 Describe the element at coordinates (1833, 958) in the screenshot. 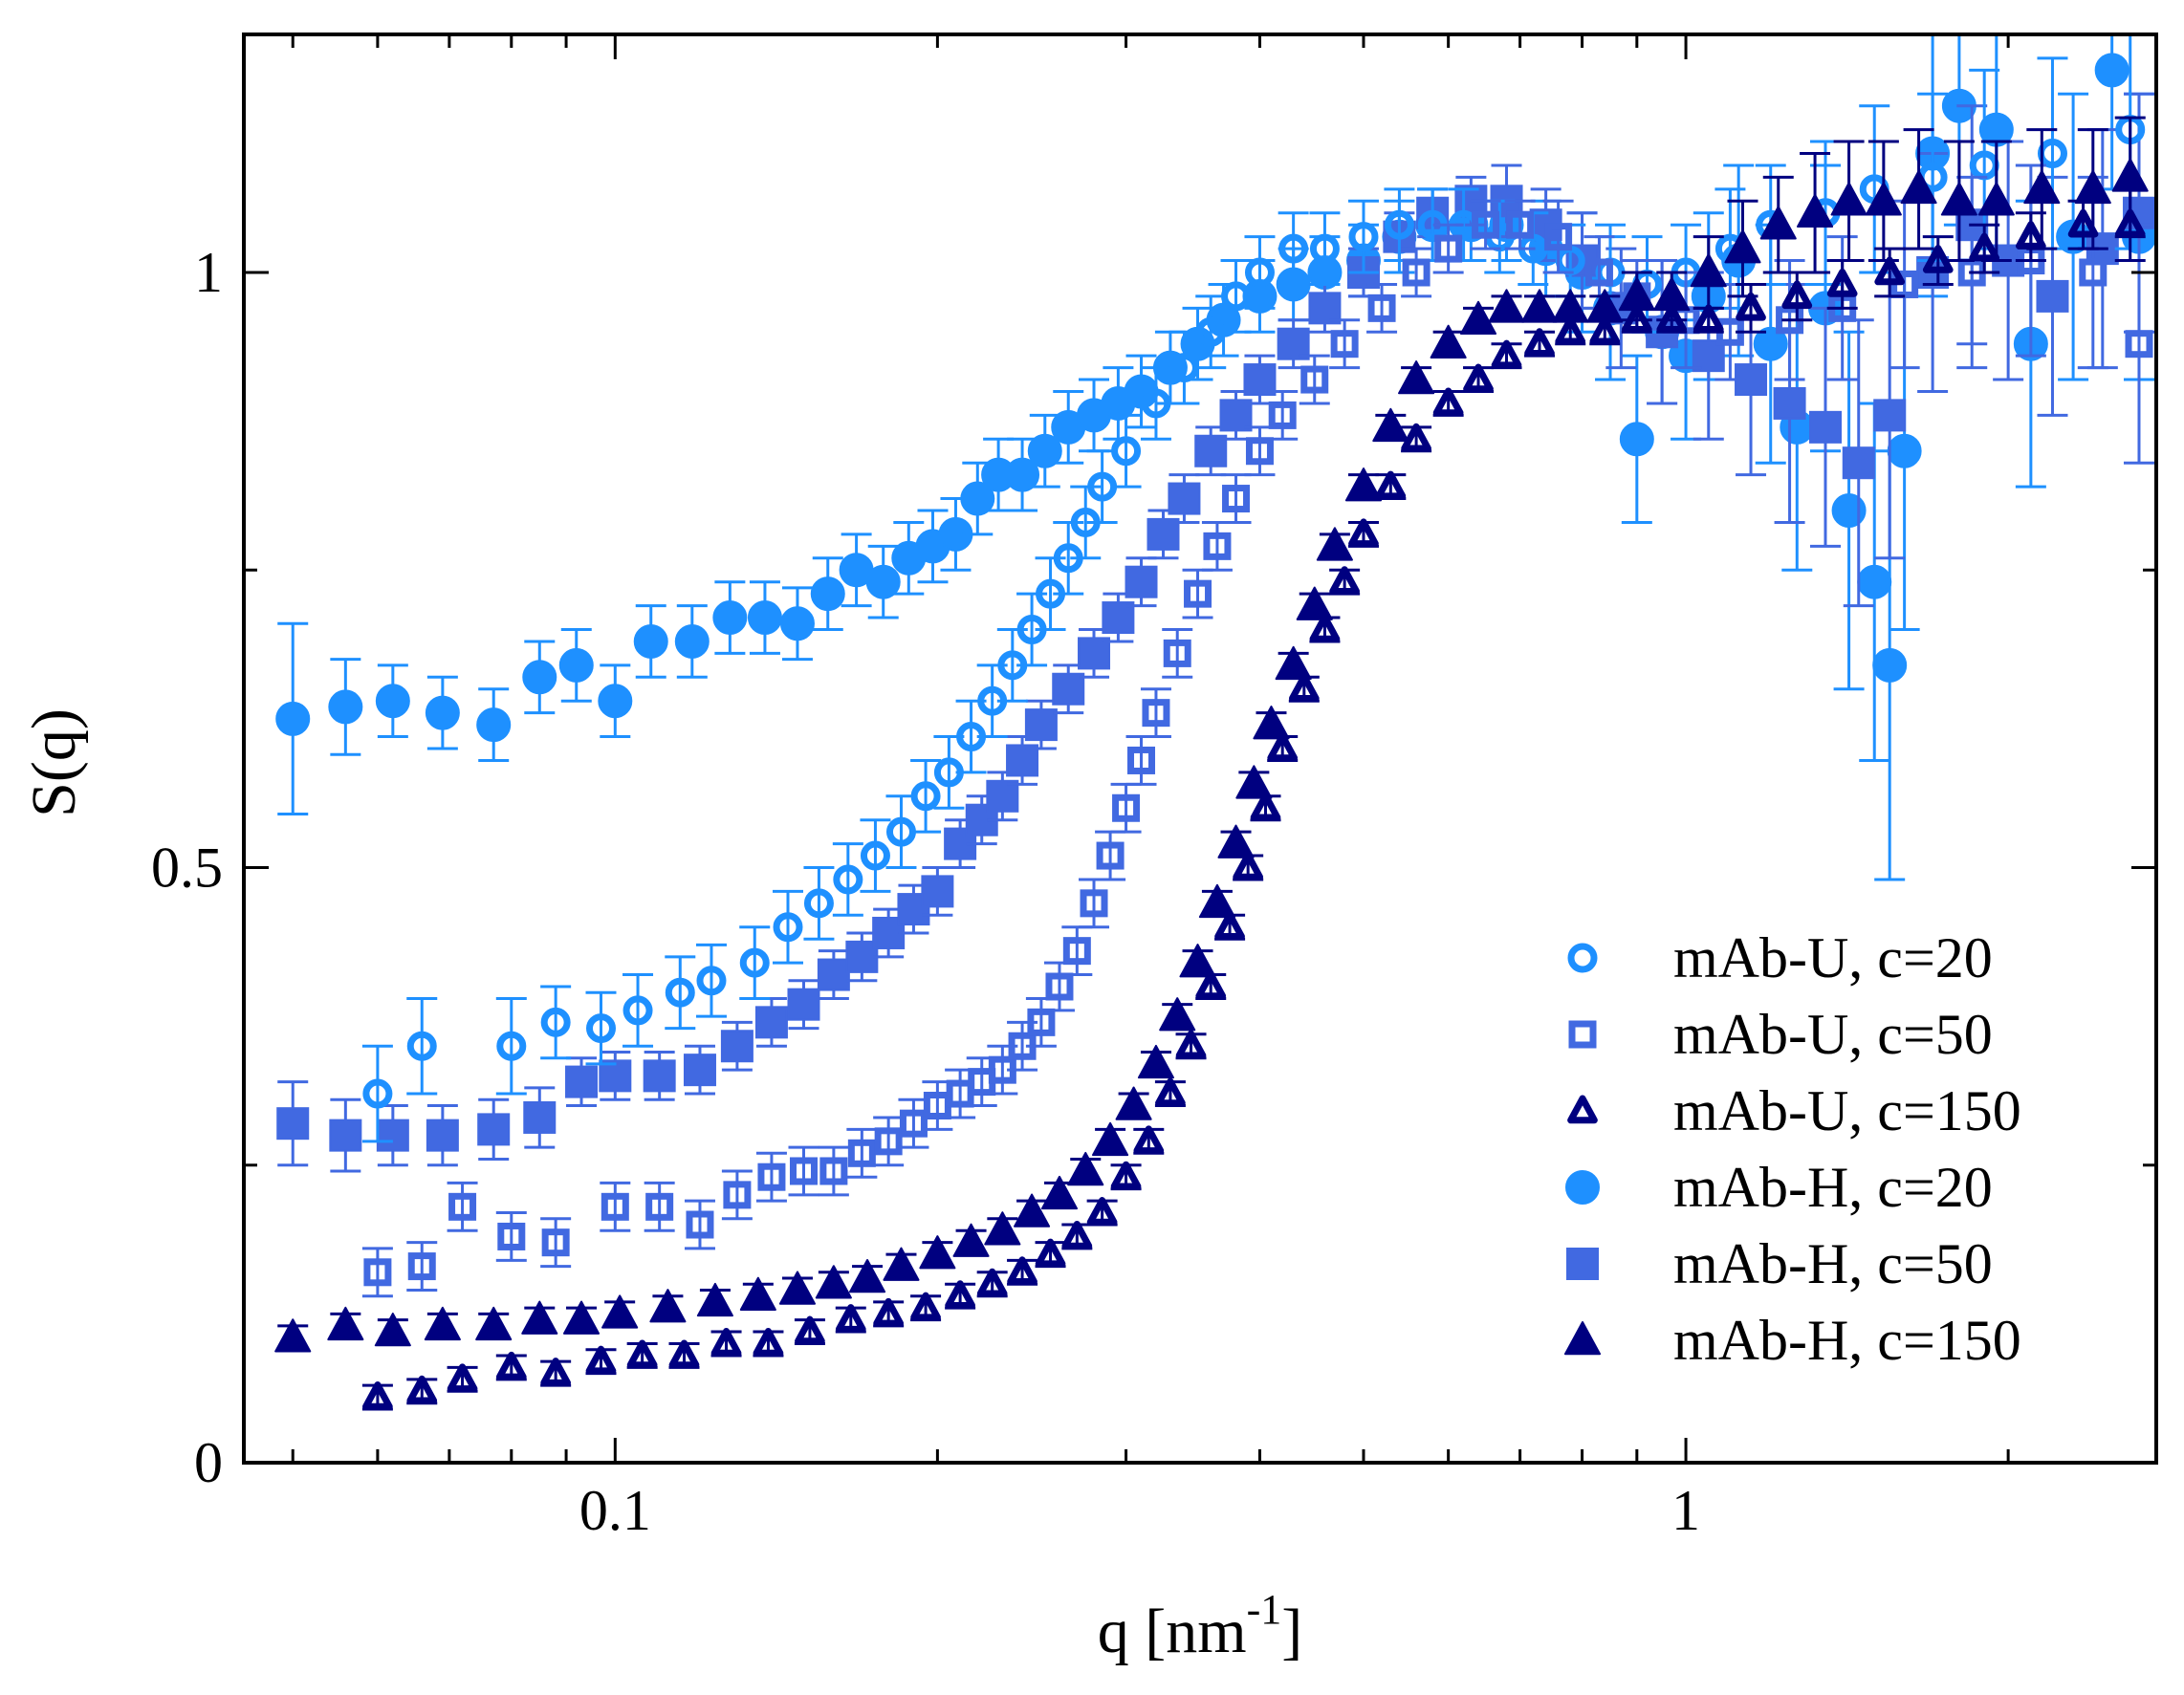

I see `legend-label: mAb-U, c=20` at that location.